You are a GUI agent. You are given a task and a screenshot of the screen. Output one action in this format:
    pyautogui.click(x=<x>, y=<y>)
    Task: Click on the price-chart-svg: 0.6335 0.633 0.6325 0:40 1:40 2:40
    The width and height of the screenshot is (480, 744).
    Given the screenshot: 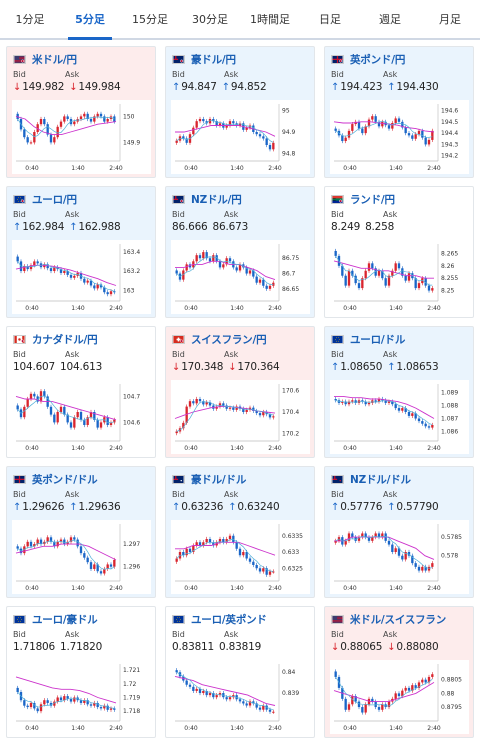 What is the action you would take?
    pyautogui.click(x=239, y=558)
    